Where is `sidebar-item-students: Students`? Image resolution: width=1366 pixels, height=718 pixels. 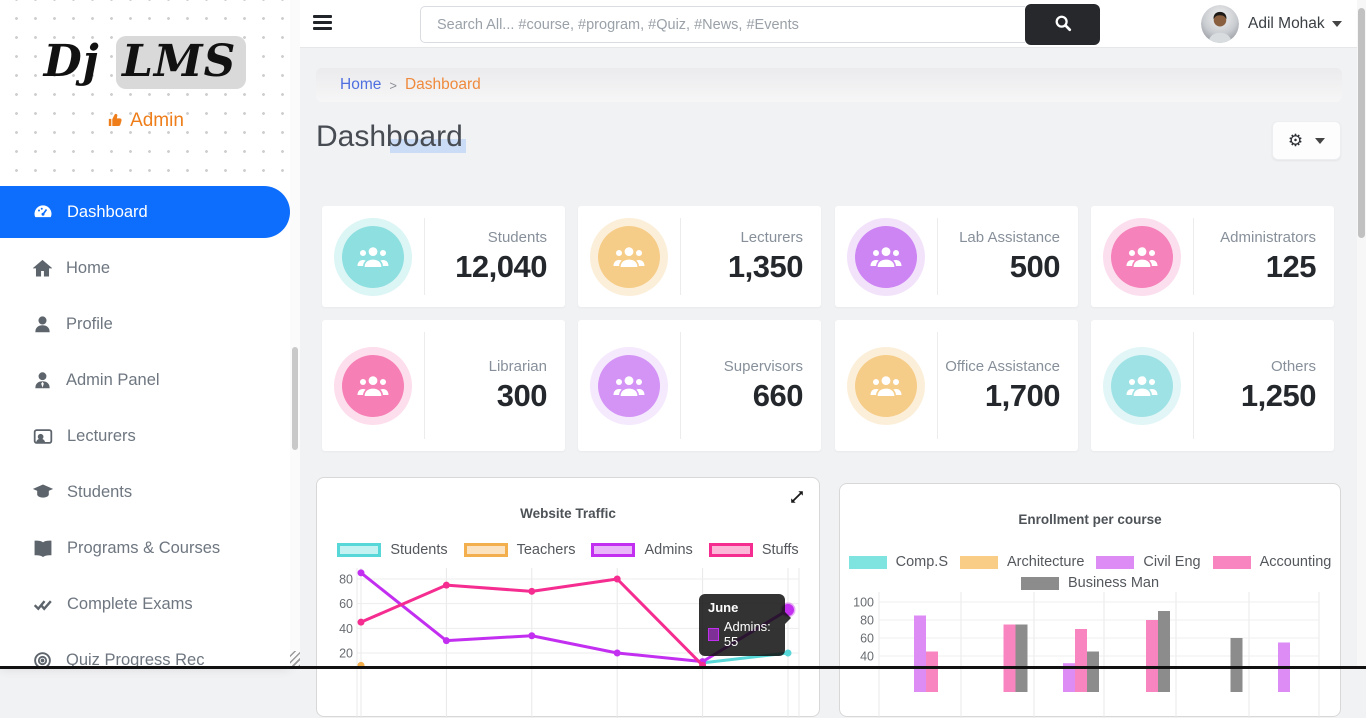
sidebar-item-students: Students is located at coordinates (145, 492).